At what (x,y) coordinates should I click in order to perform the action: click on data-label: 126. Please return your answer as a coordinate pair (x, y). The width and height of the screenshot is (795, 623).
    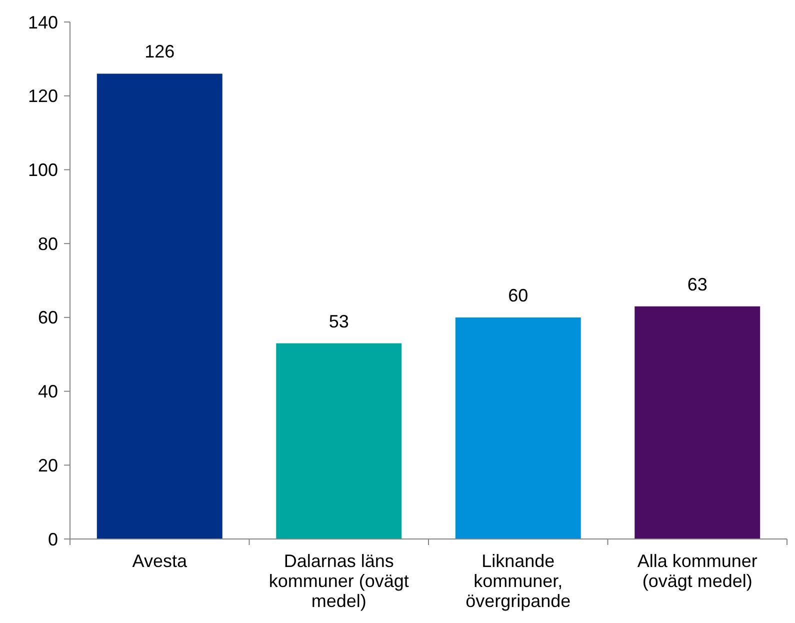
    Looking at the image, I should click on (159, 52).